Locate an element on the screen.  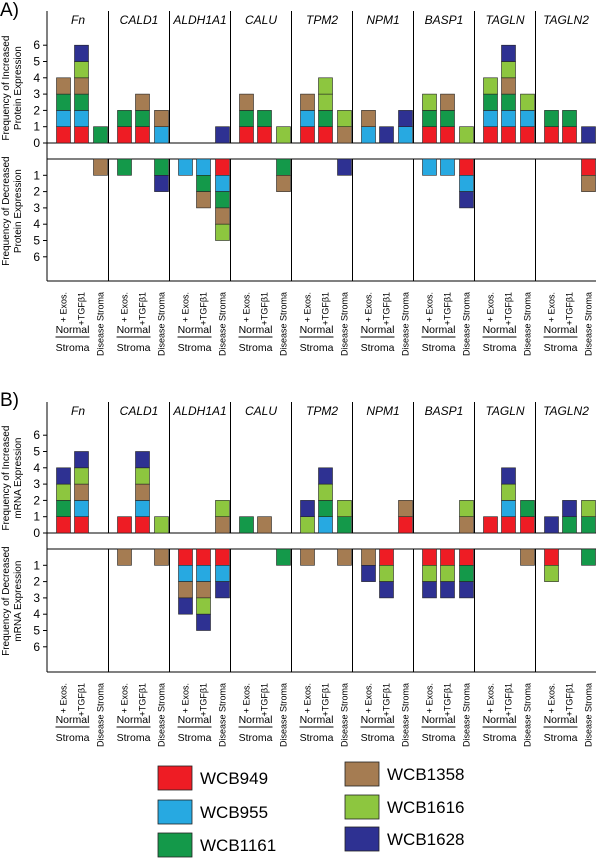
bar-segment-aldh1a1-wcb1358 is located at coordinates (203, 590).